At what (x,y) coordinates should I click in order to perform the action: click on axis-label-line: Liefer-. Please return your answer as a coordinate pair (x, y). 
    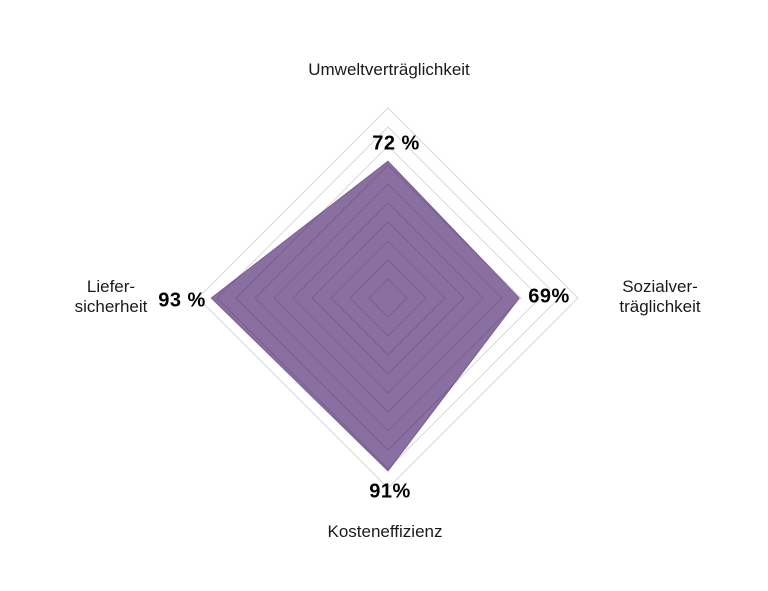
    Looking at the image, I should click on (111, 286).